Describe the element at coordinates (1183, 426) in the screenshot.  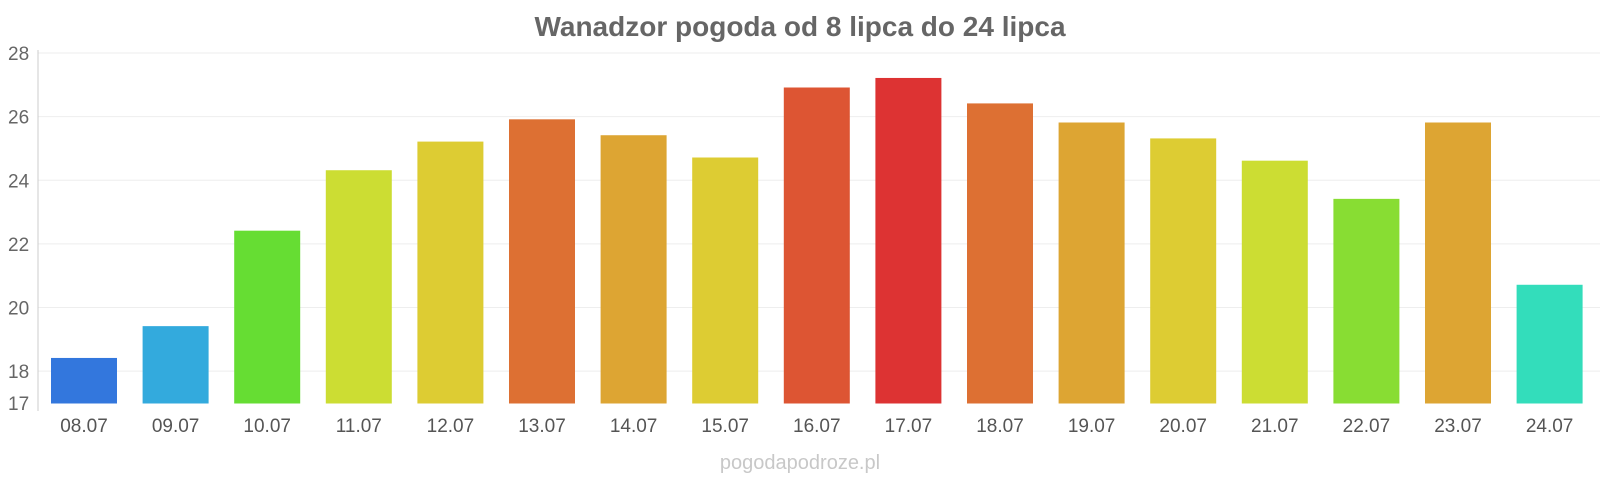
I see `x-tick-label: 20.07` at that location.